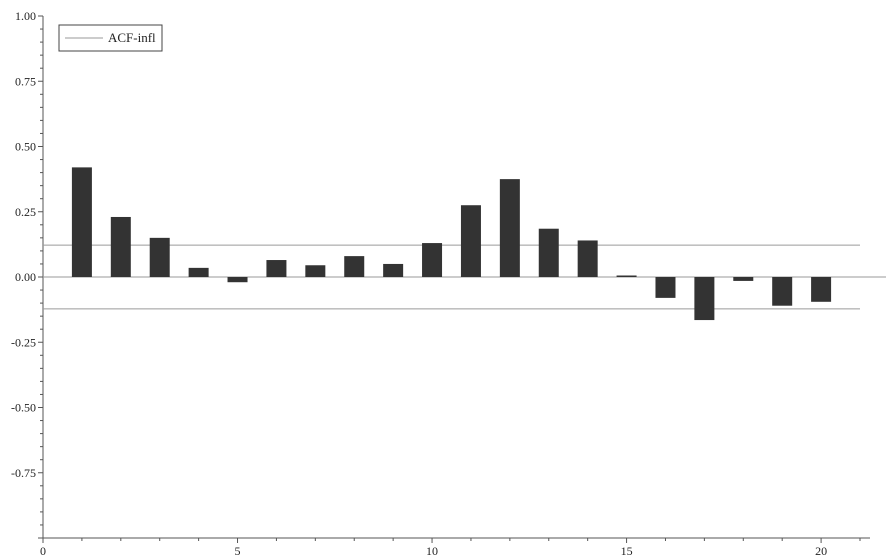  Describe the element at coordinates (132, 37) in the screenshot. I see `legend-label: ACF-infl` at that location.